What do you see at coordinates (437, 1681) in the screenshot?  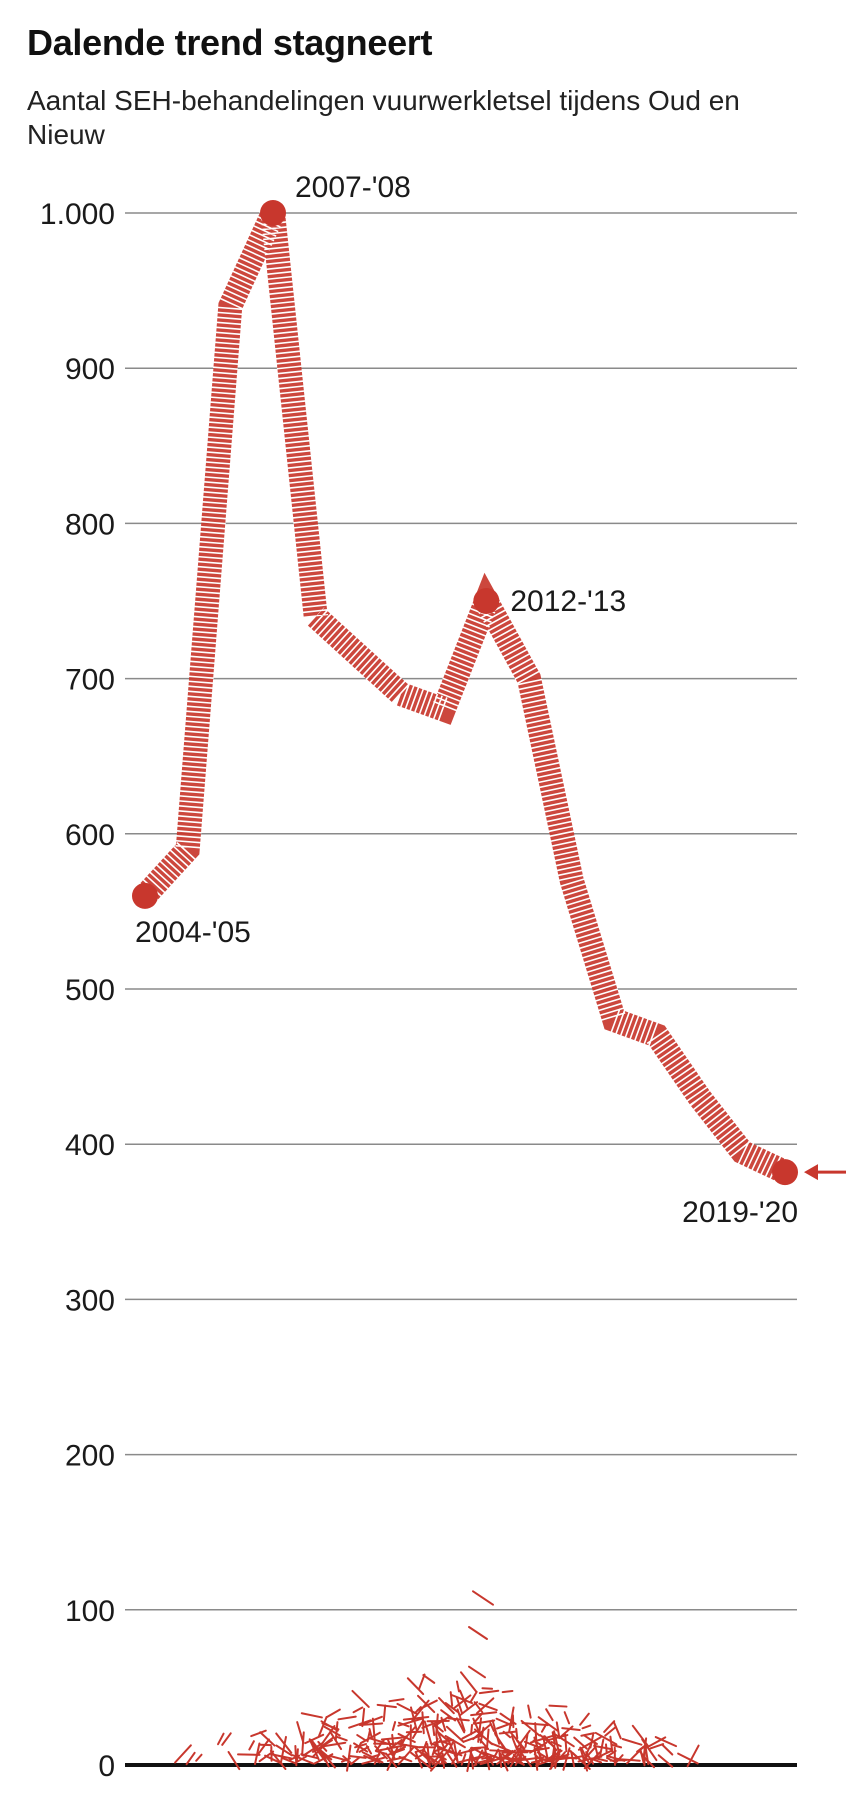 I see `firework-debris-decoration` at bounding box center [437, 1681].